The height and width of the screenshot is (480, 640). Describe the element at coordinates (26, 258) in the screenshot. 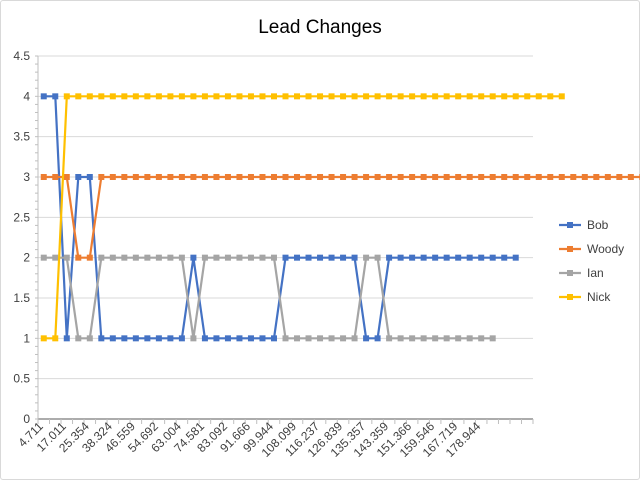

I see `y-tick-label: 2` at that location.